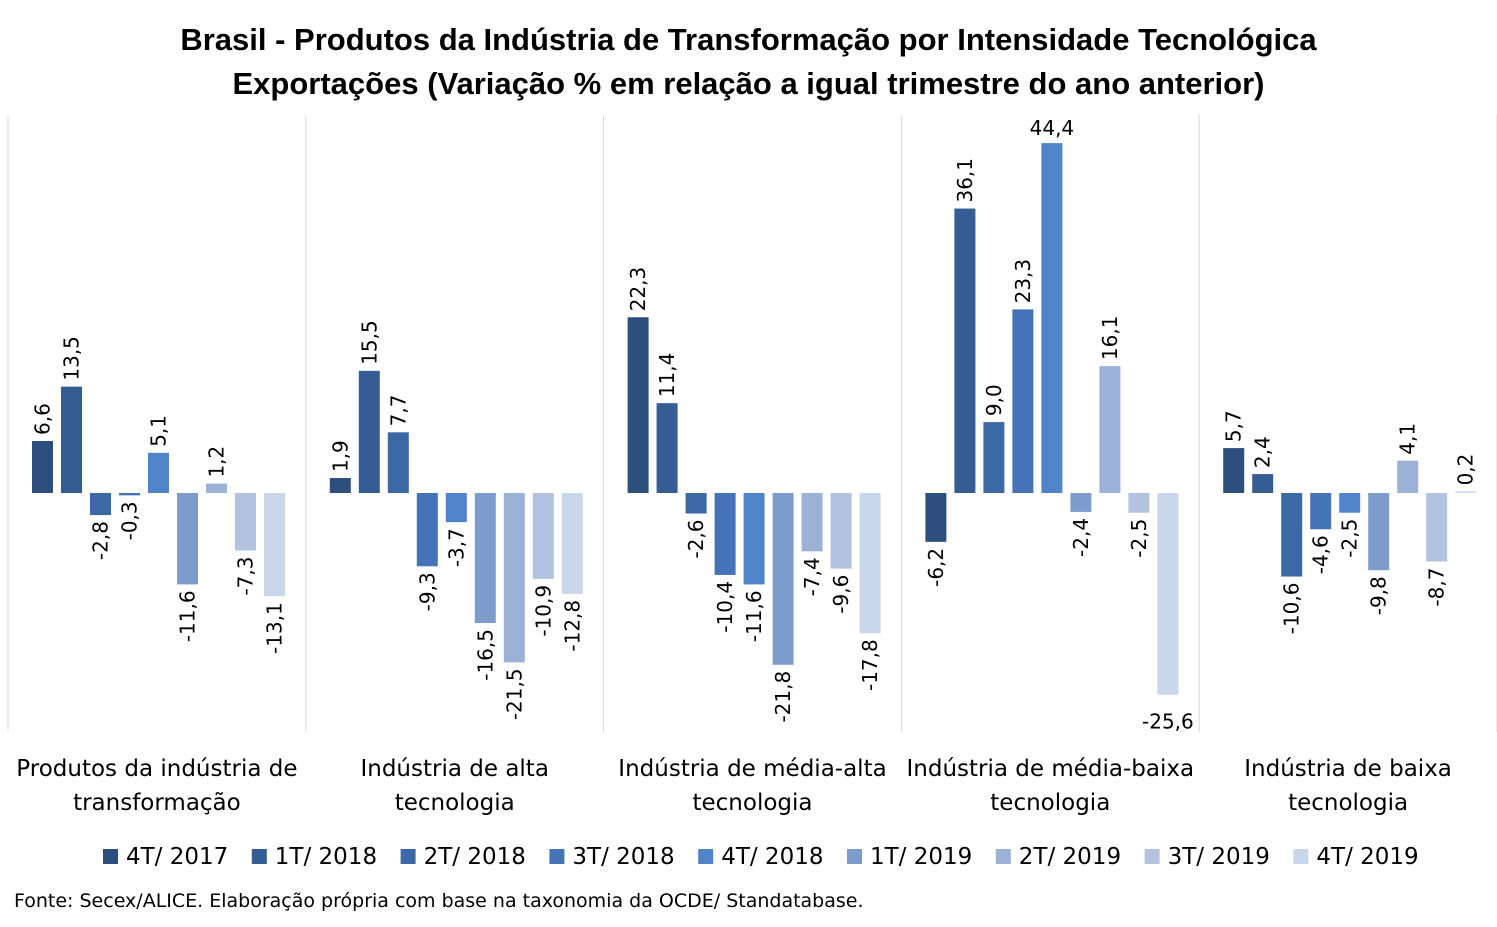  I want to click on data-label: -17,8, so click(870, 665).